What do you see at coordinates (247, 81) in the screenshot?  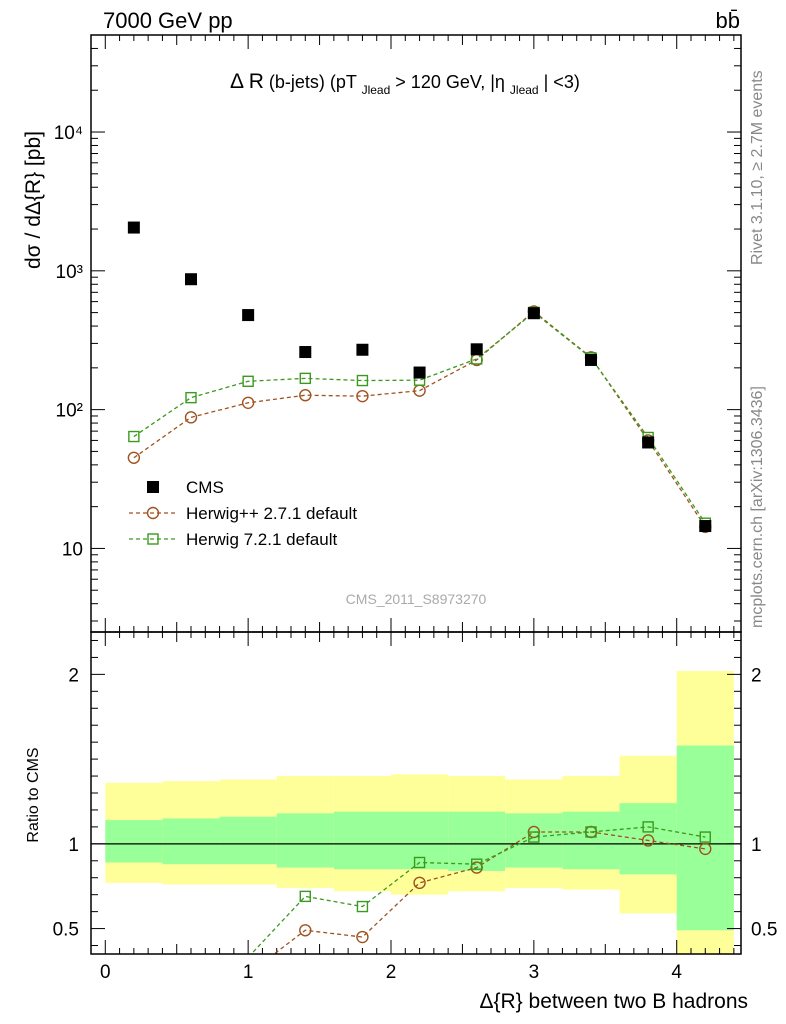 I see `title-part-a: Δ R` at bounding box center [247, 81].